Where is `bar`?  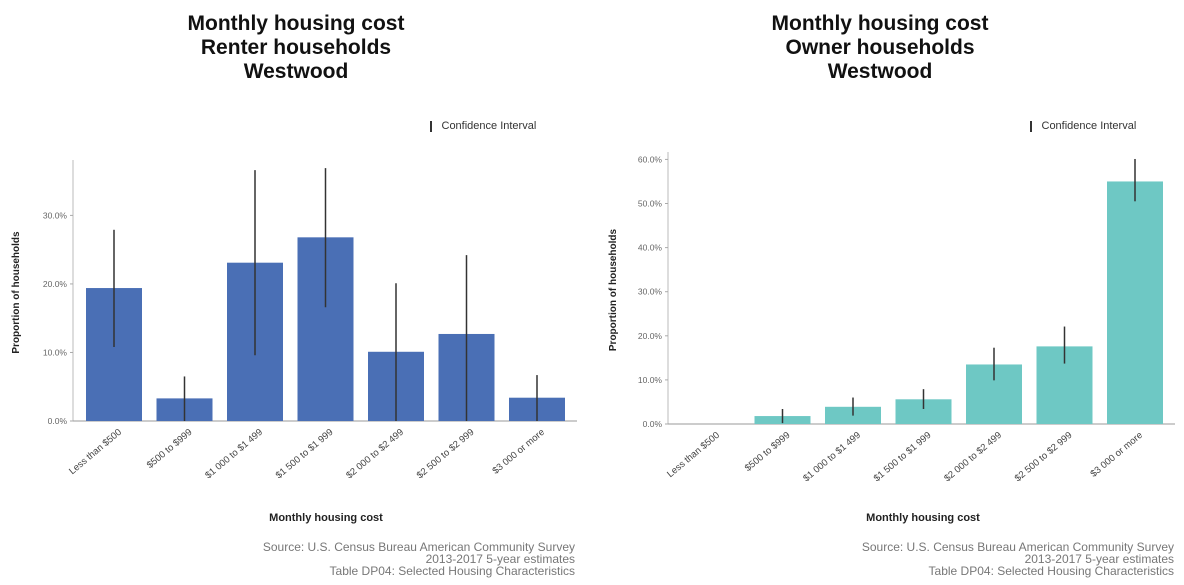
bar is located at coordinates (1135, 302).